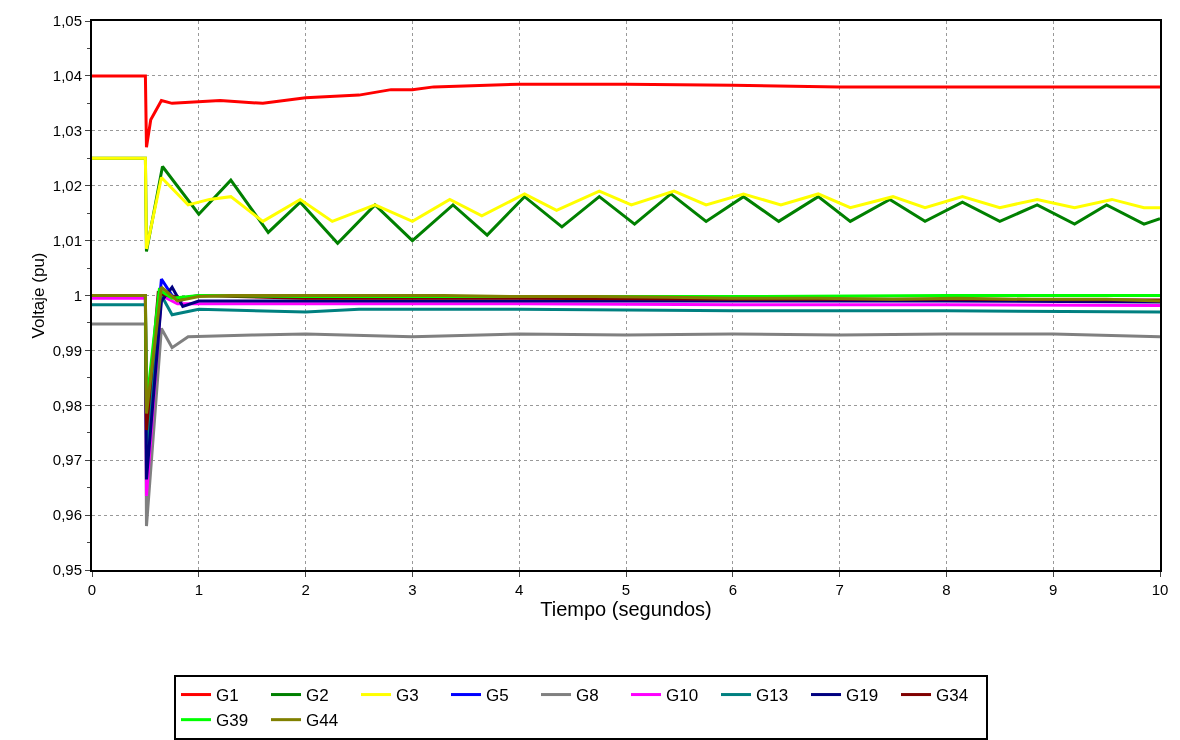 This screenshot has width=1180, height=740. I want to click on y-tick-label: 0,96, so click(67, 515).